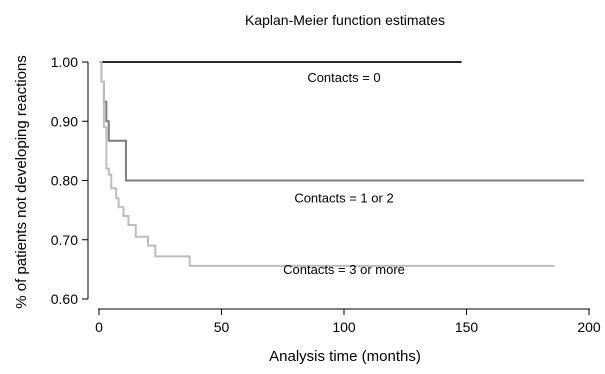 This screenshot has width=605, height=374. I want to click on y-tick-label: 1.00, so click(64, 62).